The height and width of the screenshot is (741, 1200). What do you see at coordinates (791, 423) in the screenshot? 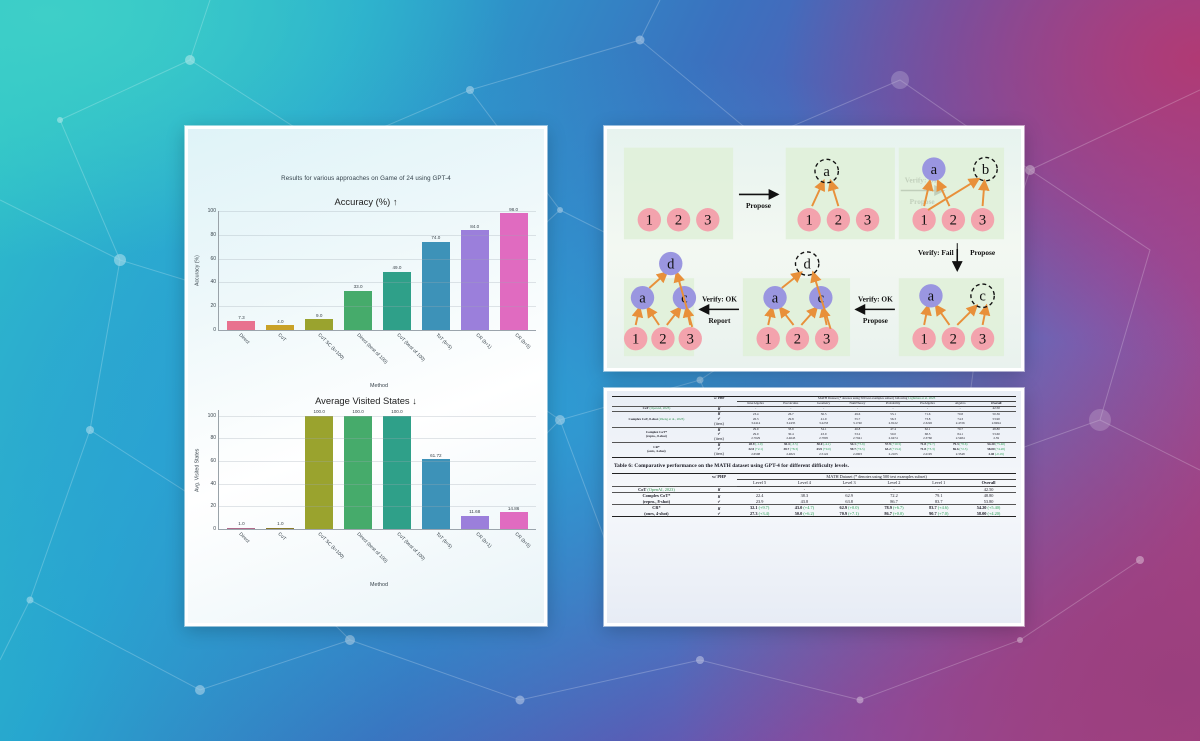
I see `table-cell: 3.2435` at bounding box center [791, 423].